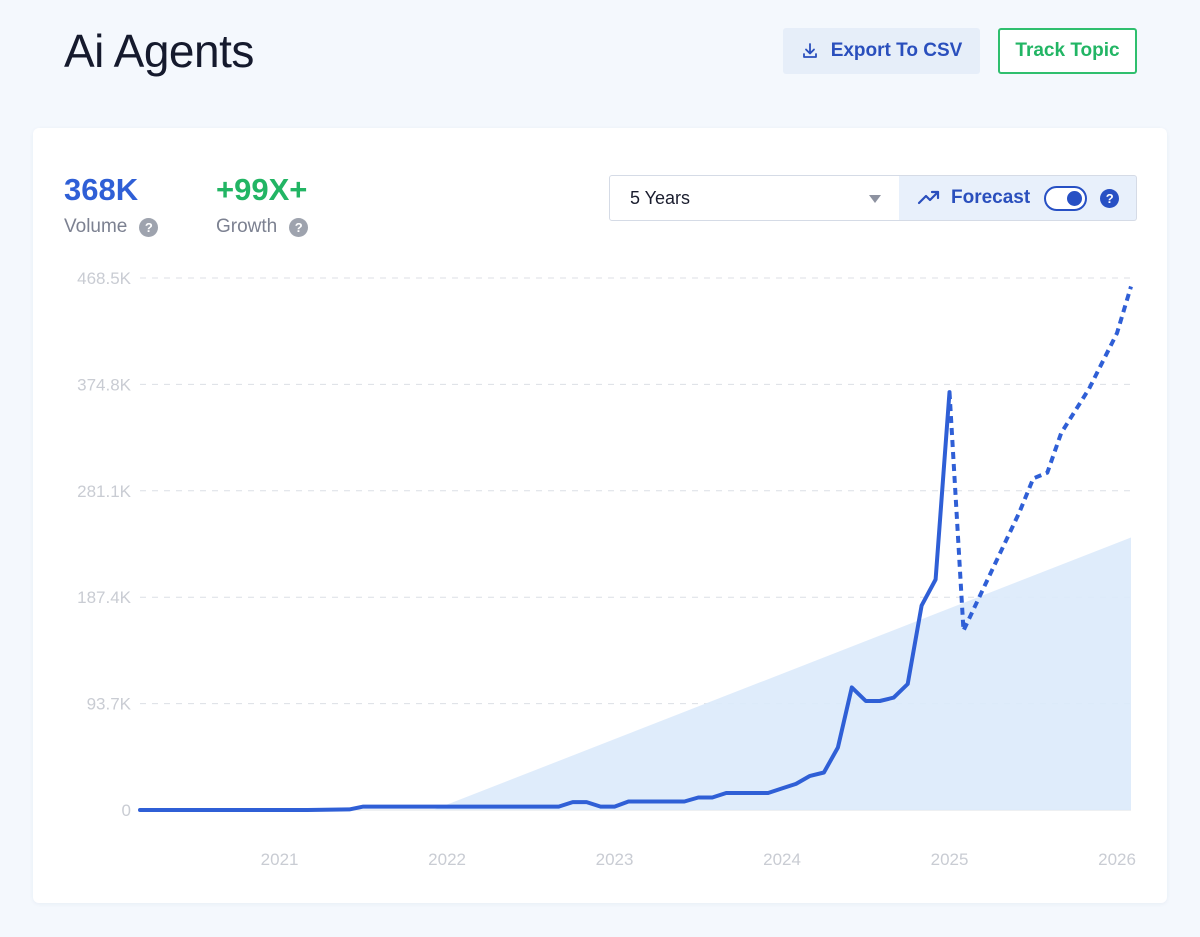  Describe the element at coordinates (96, 226) in the screenshot. I see `volume-label: Volume` at that location.